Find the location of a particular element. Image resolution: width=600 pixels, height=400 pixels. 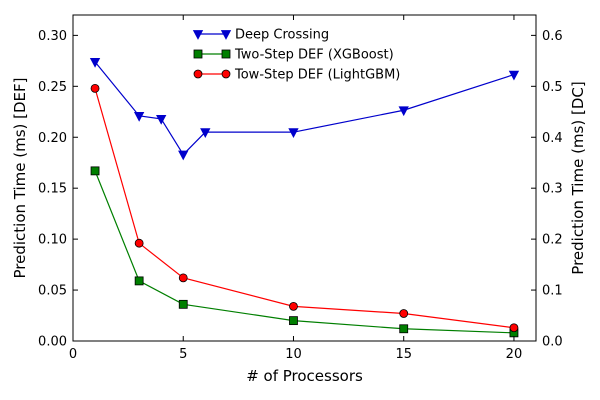

y-left-tick-label: 0.10 is located at coordinates (52, 240).